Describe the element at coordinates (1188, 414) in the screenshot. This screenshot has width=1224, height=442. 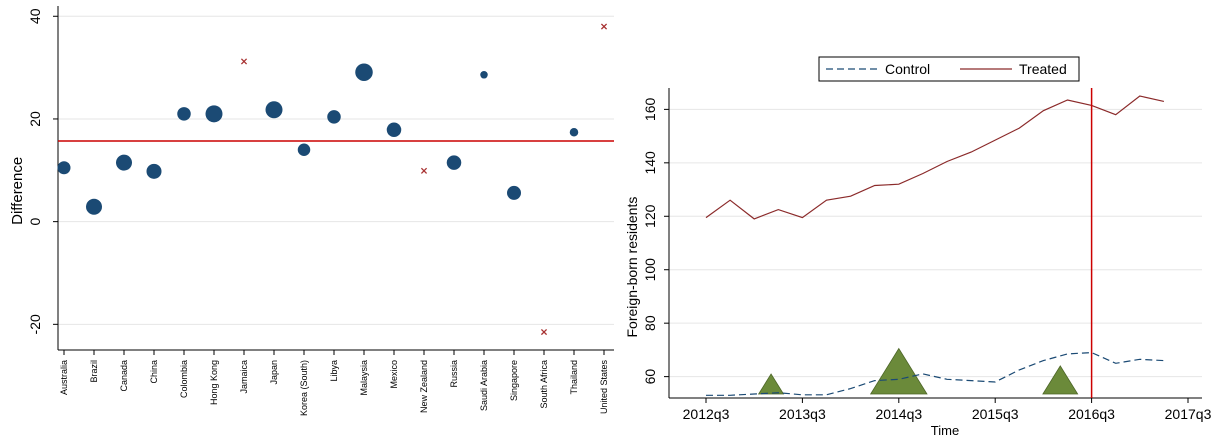
I see `right-x-tick-label: 2017q3` at that location.